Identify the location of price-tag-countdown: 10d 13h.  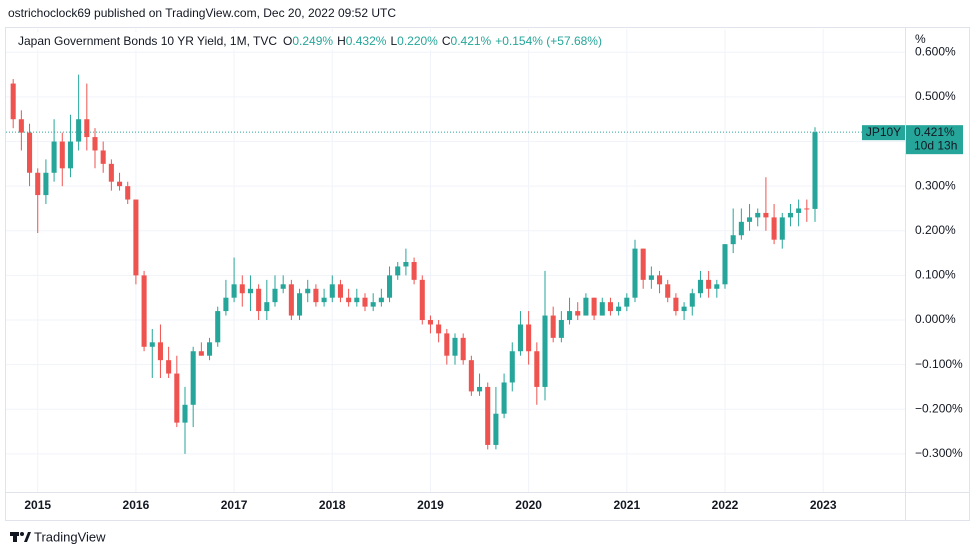
(935, 145).